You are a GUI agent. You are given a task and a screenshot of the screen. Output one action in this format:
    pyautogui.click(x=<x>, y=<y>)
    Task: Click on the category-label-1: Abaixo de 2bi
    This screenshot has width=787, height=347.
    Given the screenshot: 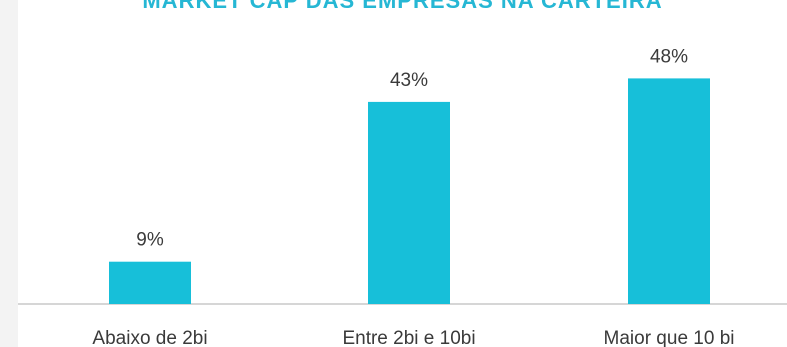 What is the action you would take?
    pyautogui.click(x=149, y=337)
    